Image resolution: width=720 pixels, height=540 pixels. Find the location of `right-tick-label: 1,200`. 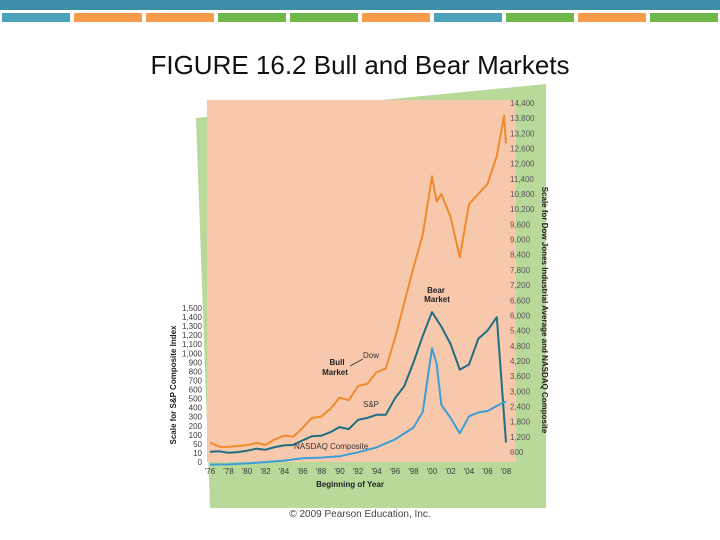

right-tick-label: 1,200 is located at coordinates (520, 437).